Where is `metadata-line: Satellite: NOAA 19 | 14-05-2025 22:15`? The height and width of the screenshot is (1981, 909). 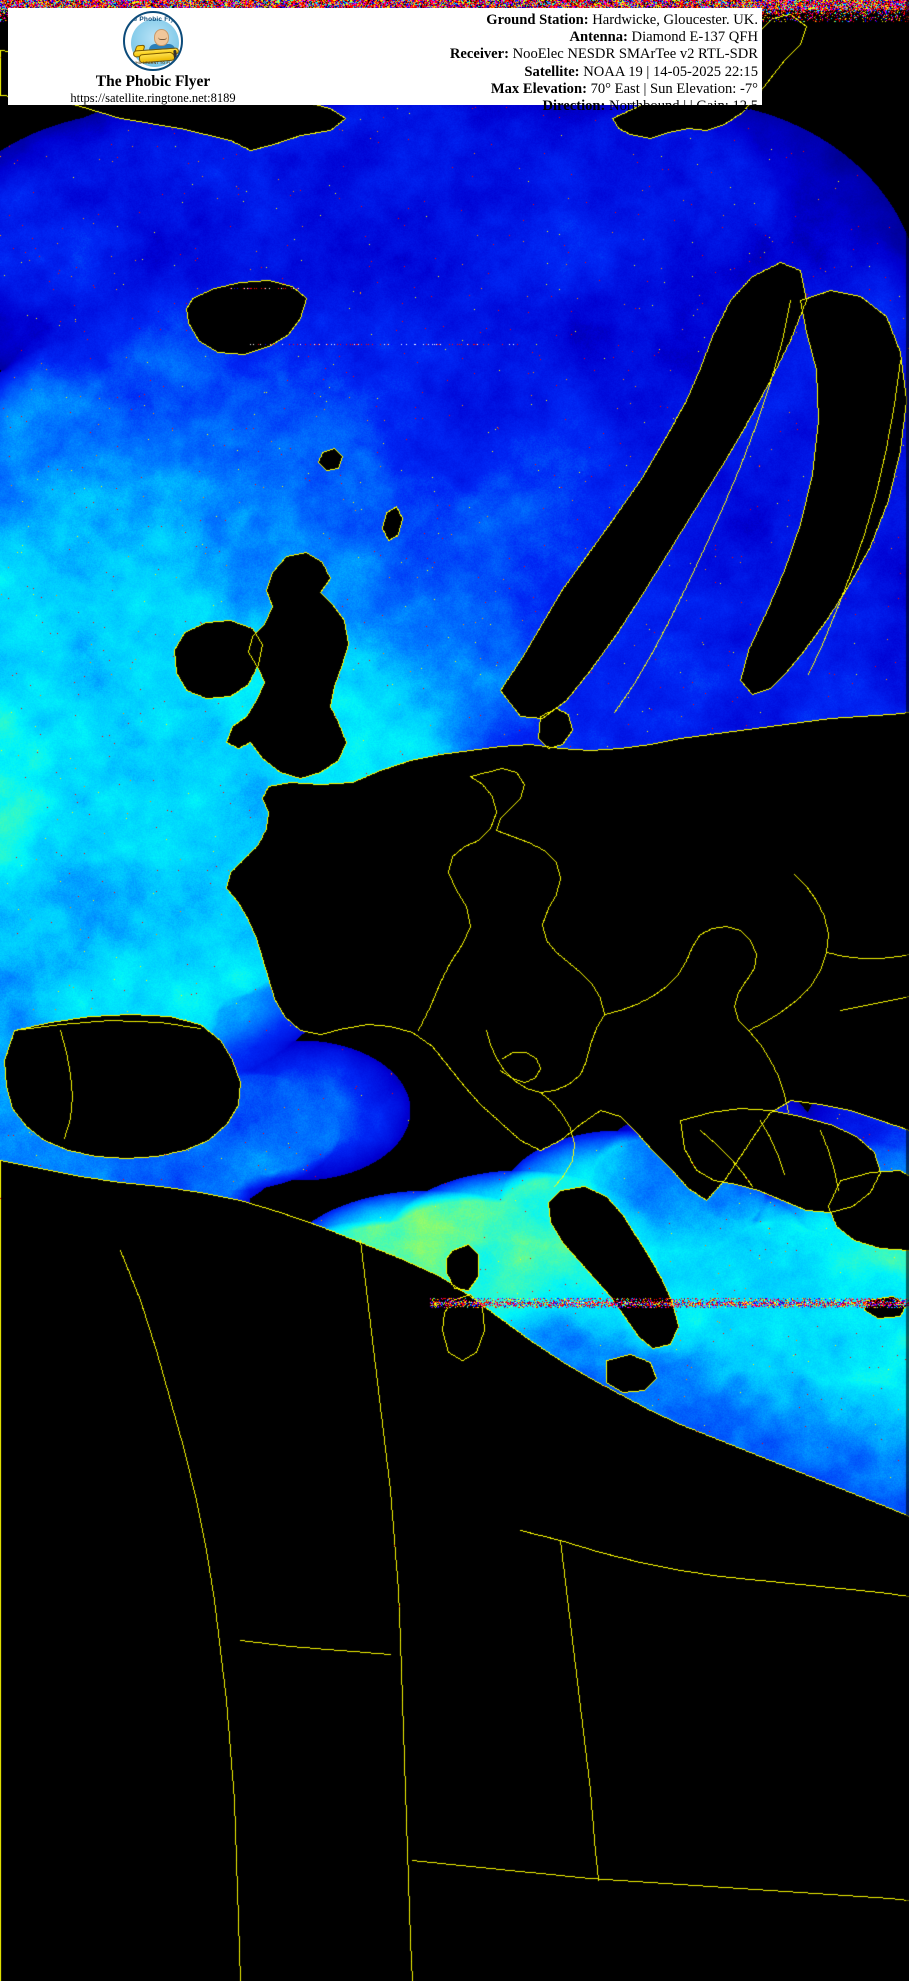 metadata-line: Satellite: NOAA 19 | 14-05-2025 22:15 is located at coordinates (641, 72).